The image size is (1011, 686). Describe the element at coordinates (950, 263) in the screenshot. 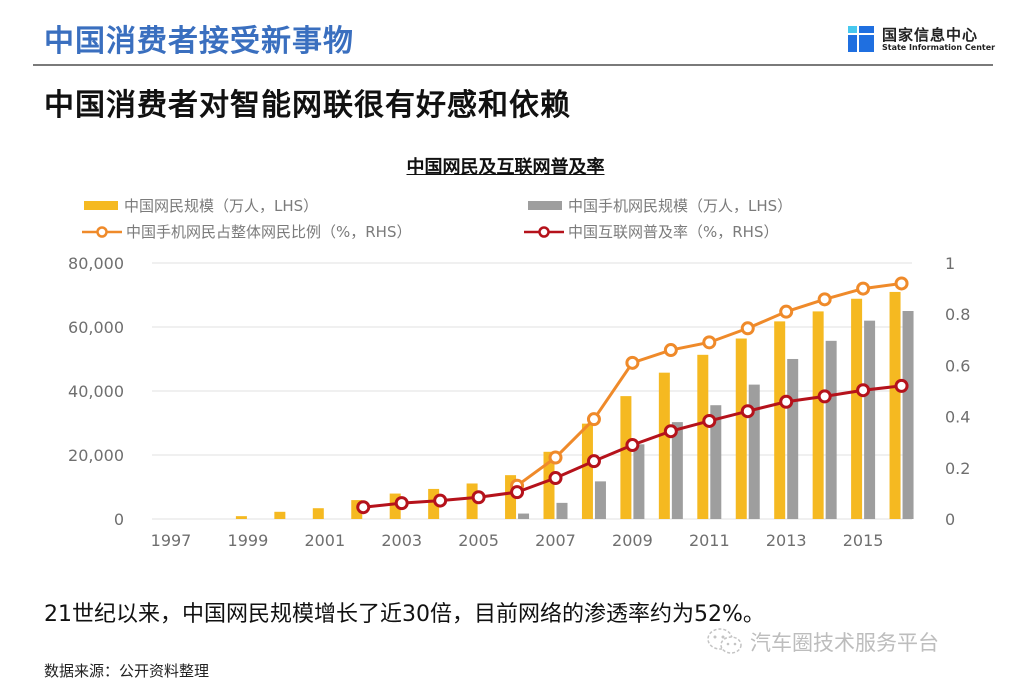

I see `y-right-tick-label: 1` at that location.